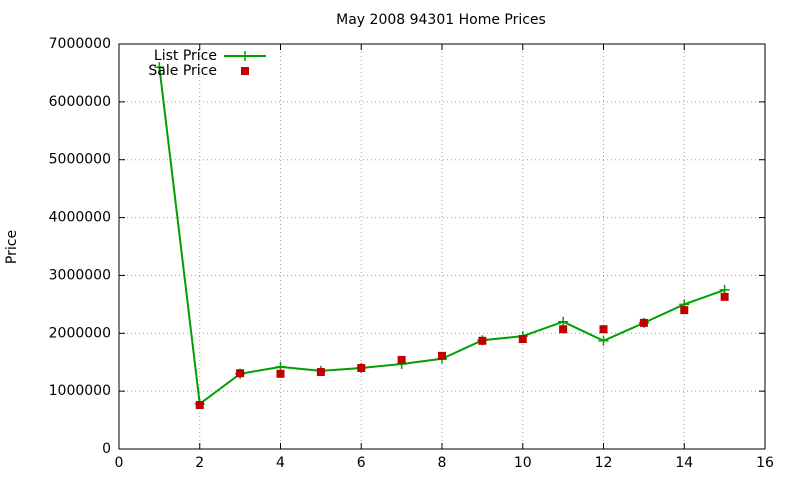  Describe the element at coordinates (119, 463) in the screenshot. I see `x-tick-label: 0` at that location.